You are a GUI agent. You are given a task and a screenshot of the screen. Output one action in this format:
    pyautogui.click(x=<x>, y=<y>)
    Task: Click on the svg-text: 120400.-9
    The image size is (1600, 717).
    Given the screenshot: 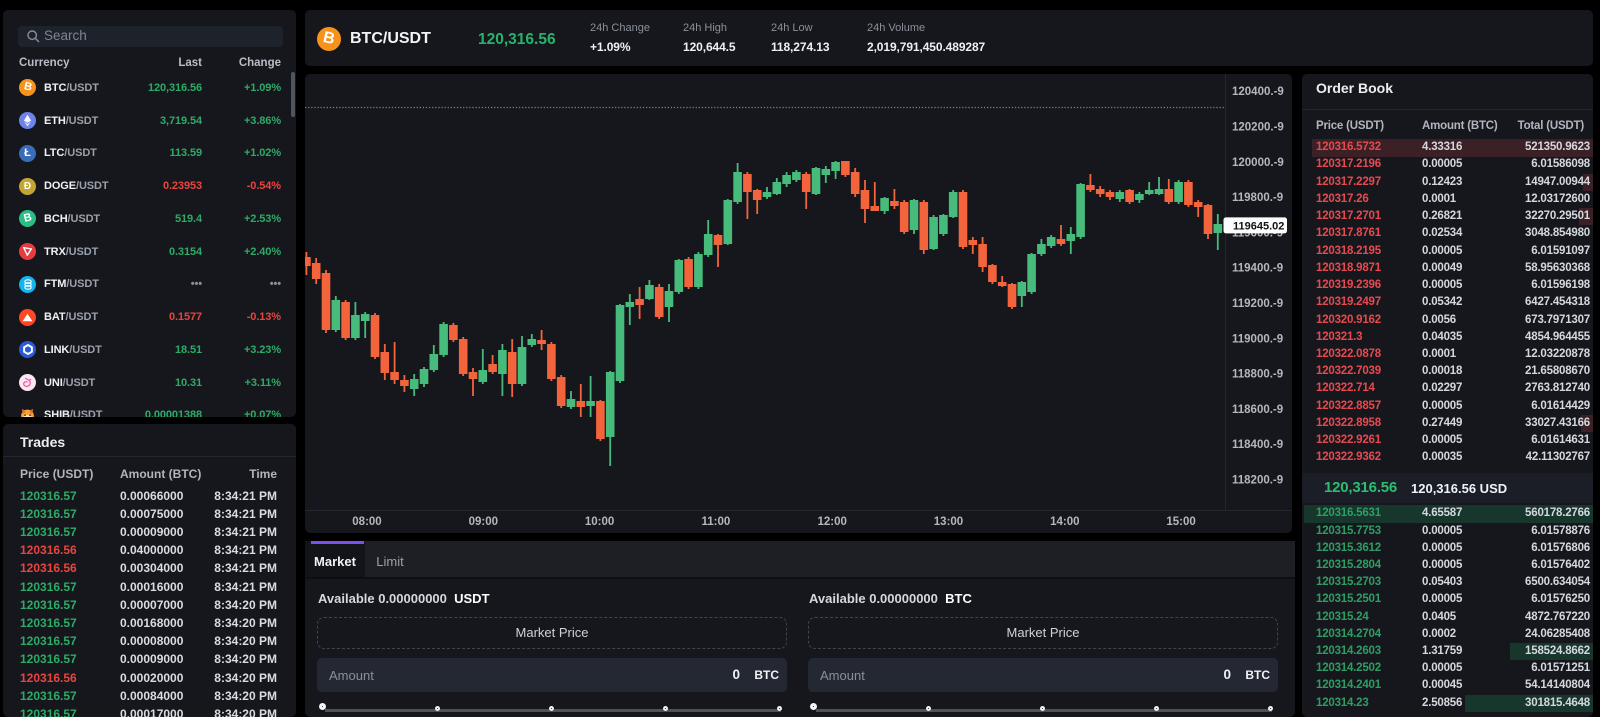 What is the action you would take?
    pyautogui.click(x=1258, y=92)
    